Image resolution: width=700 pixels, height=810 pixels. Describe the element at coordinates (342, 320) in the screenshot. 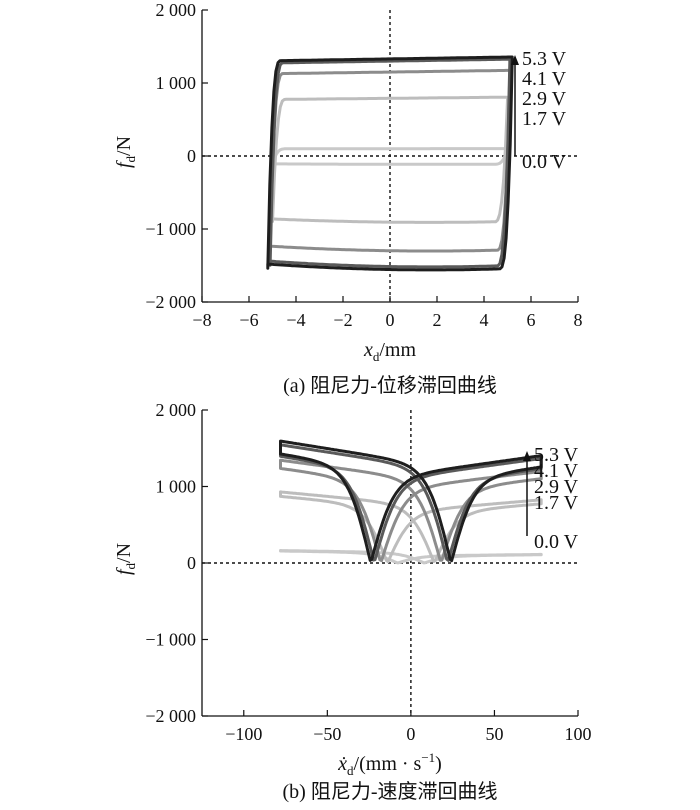

I see `x-tick-label: −2` at that location.